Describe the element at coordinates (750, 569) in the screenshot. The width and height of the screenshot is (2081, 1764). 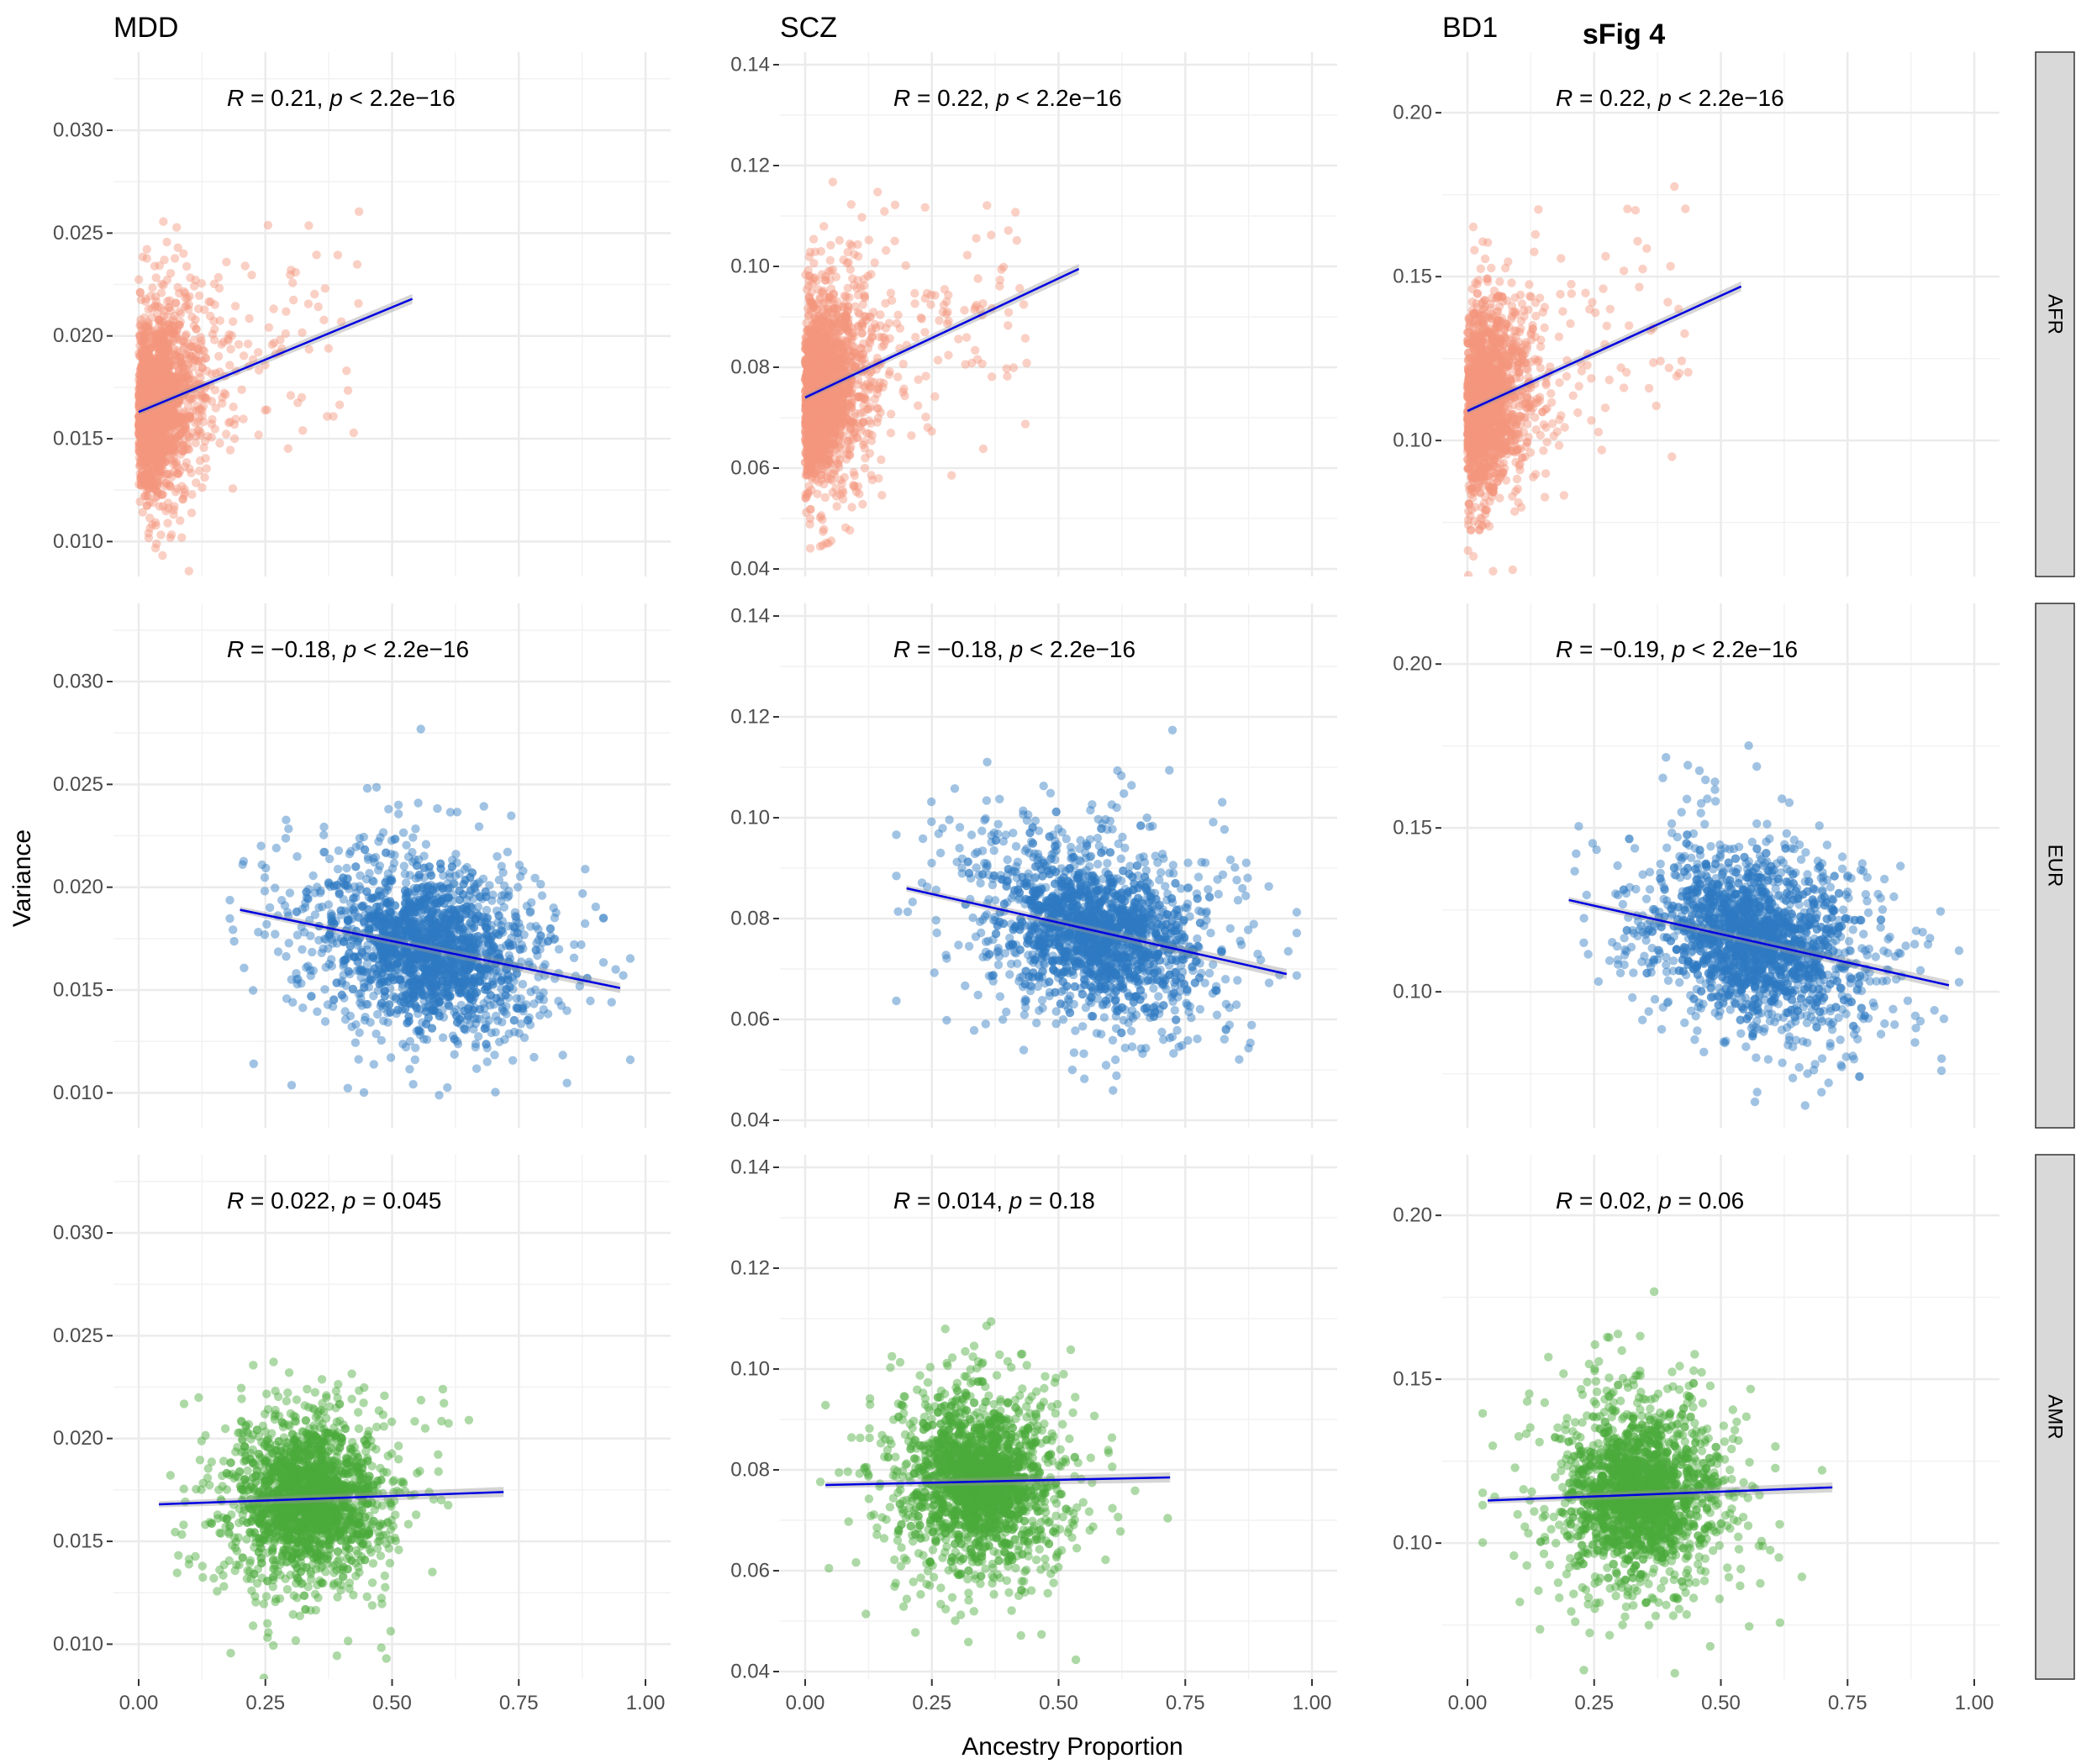
I see `y-tick-label: 0.04` at that location.